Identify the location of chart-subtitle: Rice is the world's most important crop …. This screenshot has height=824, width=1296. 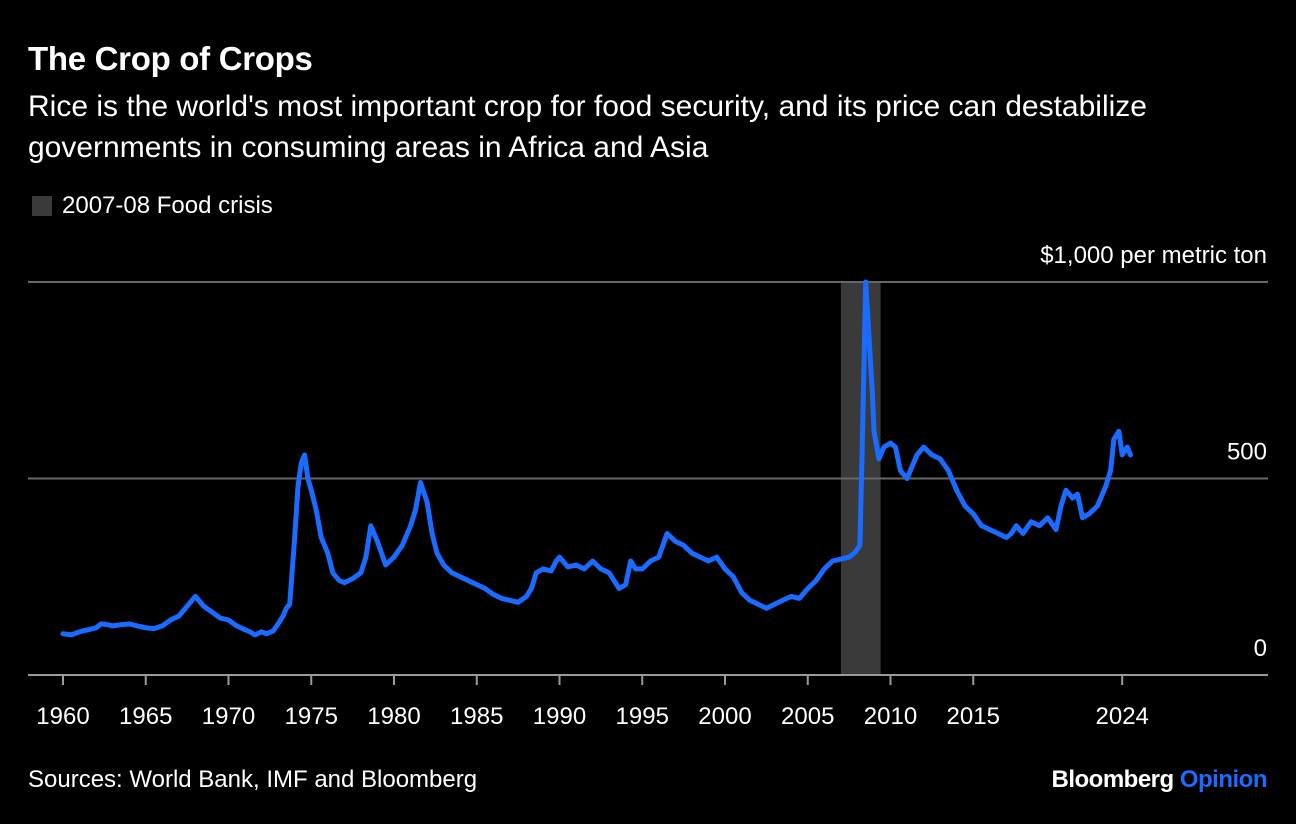
(587, 127).